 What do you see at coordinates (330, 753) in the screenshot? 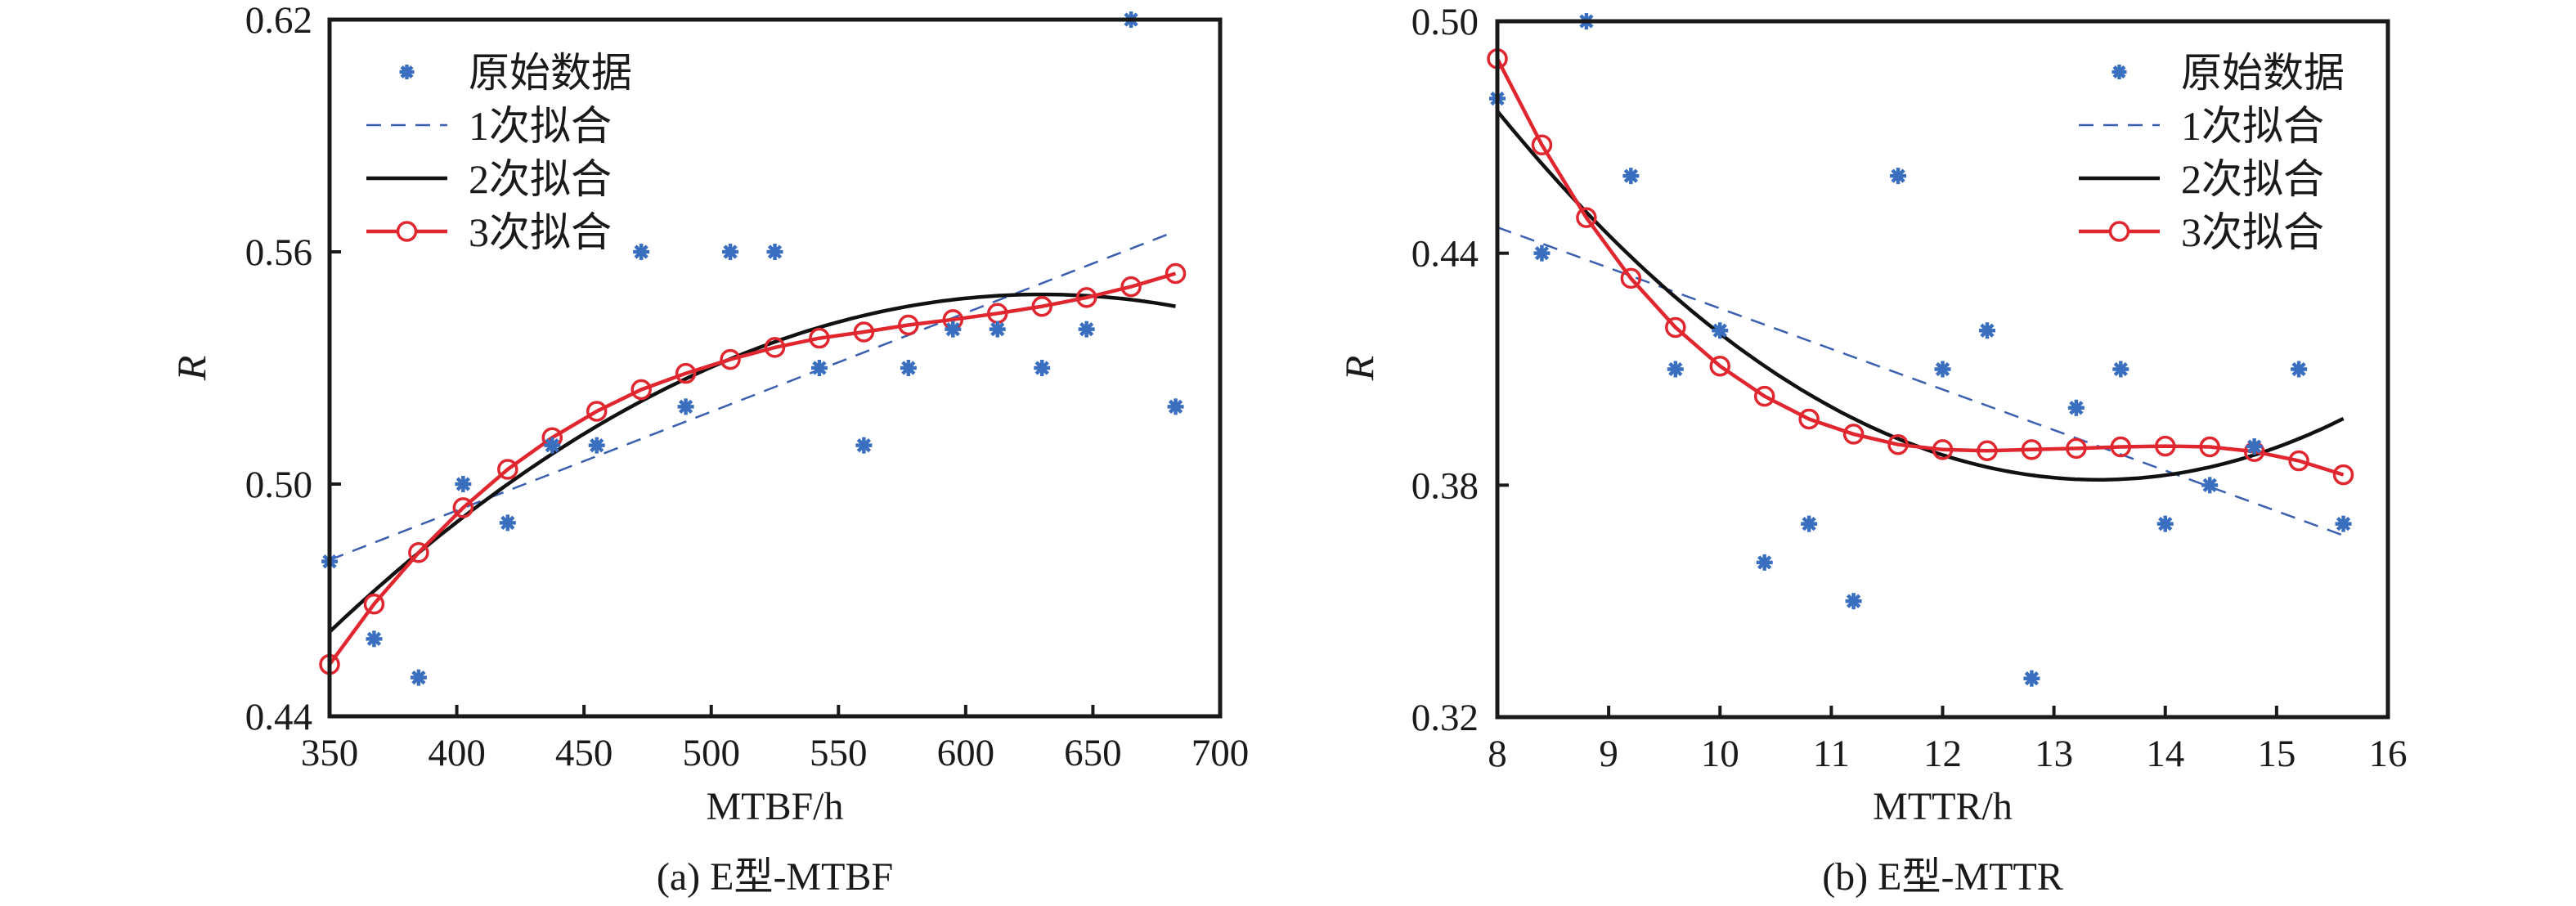
I see `x-tick-label: 350` at bounding box center [330, 753].